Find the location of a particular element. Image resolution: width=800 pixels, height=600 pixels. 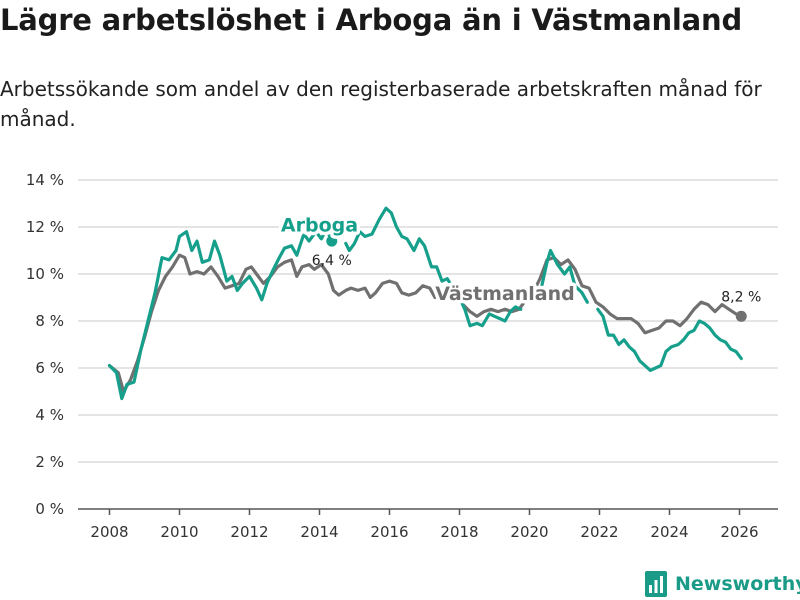

y-tick-label: 6 % is located at coordinates (49, 368).